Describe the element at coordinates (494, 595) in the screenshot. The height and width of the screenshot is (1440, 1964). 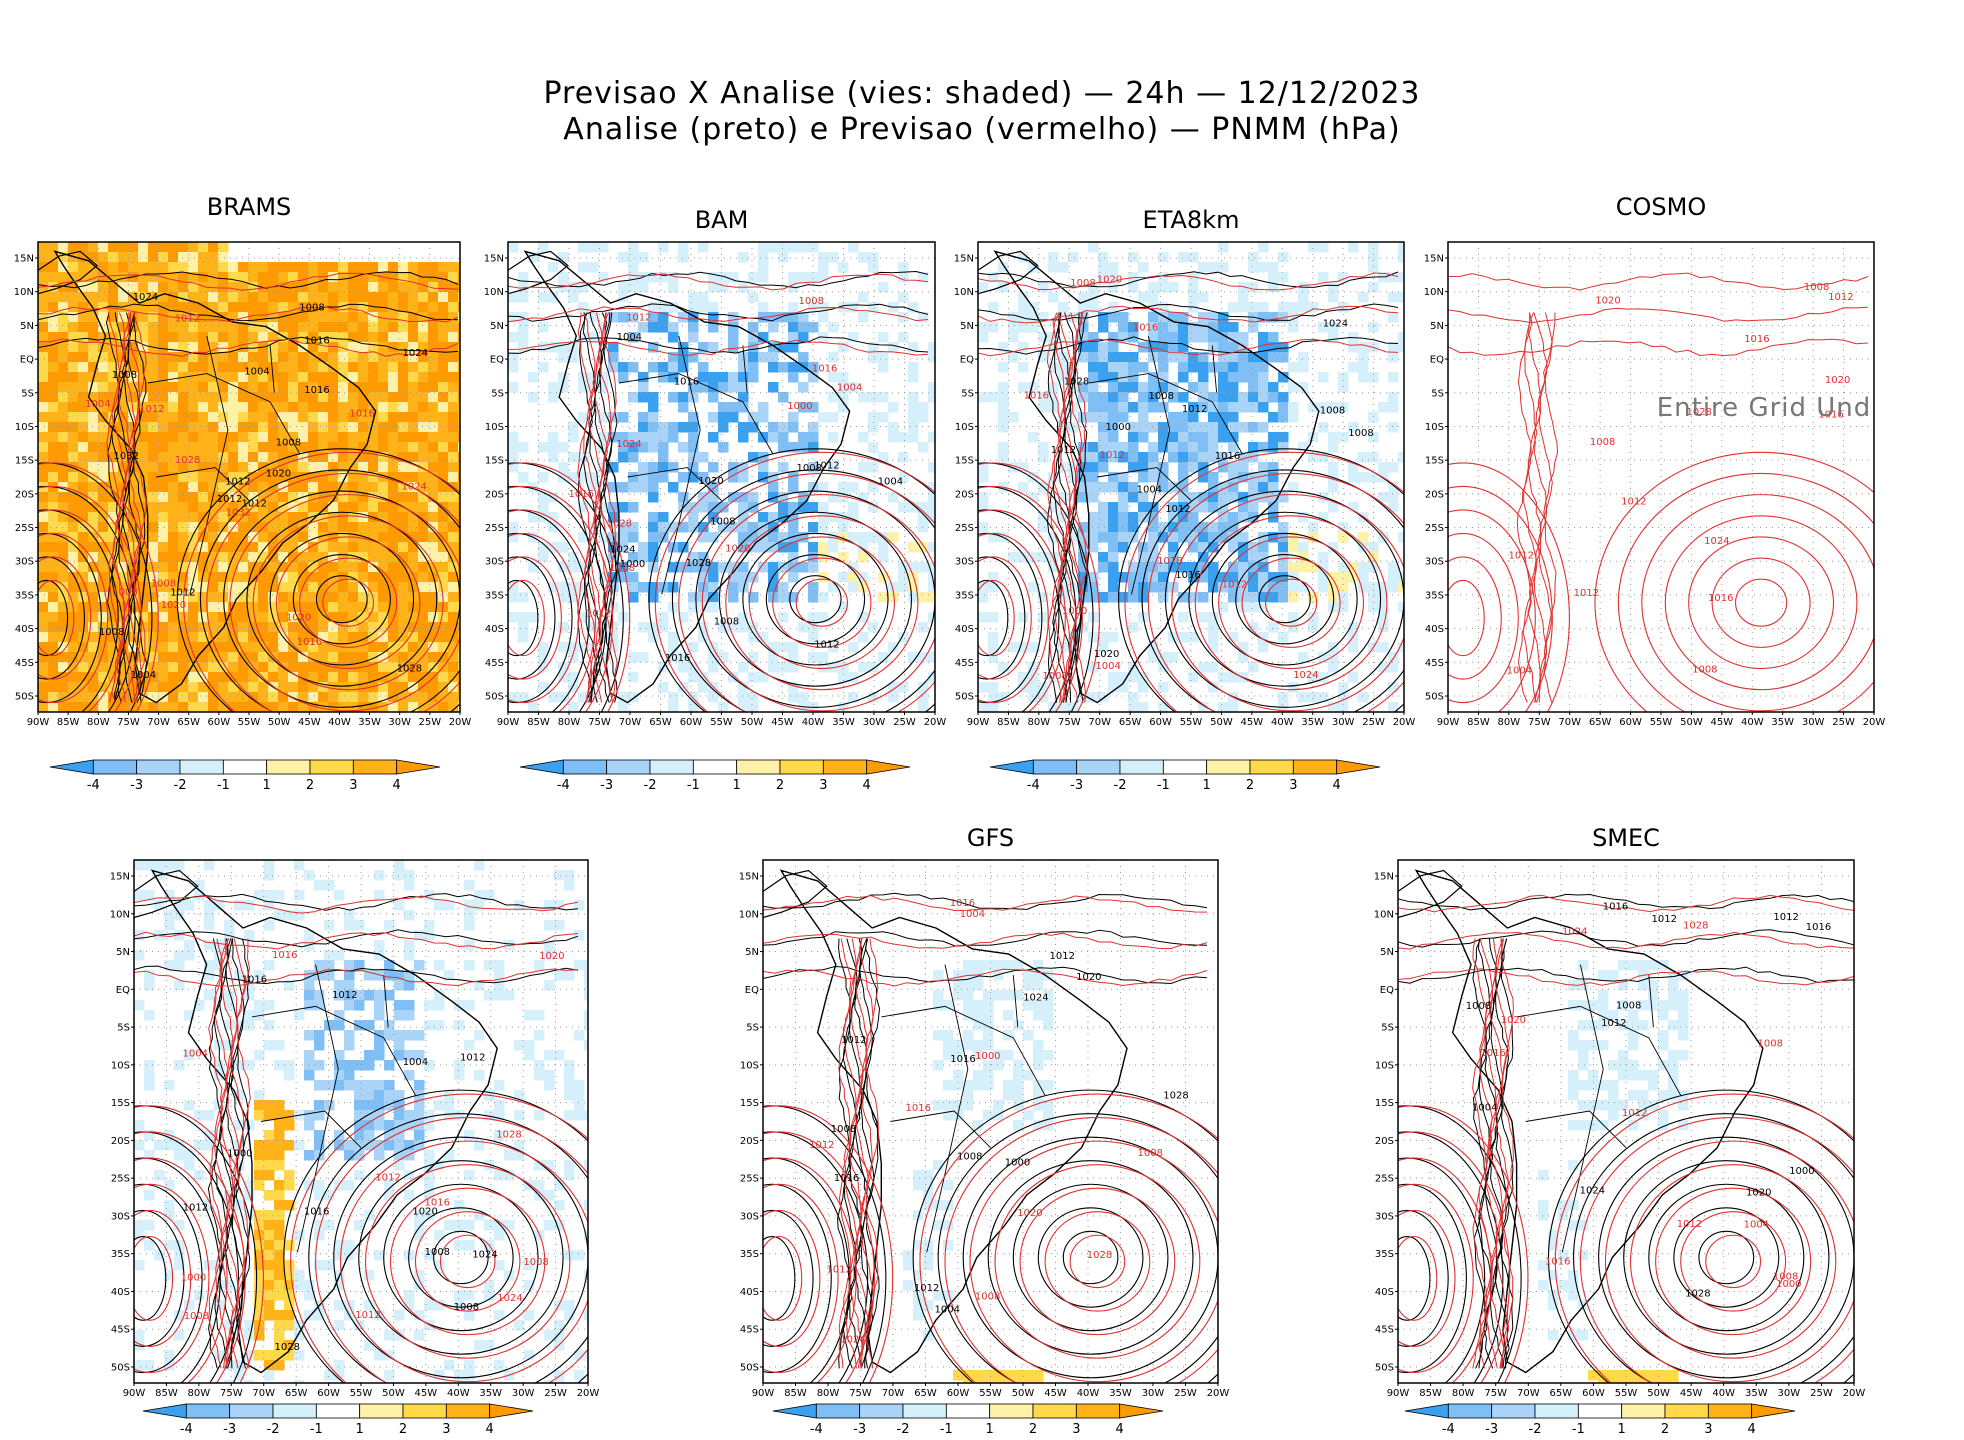
I see `lat-tick-label: 35S` at that location.